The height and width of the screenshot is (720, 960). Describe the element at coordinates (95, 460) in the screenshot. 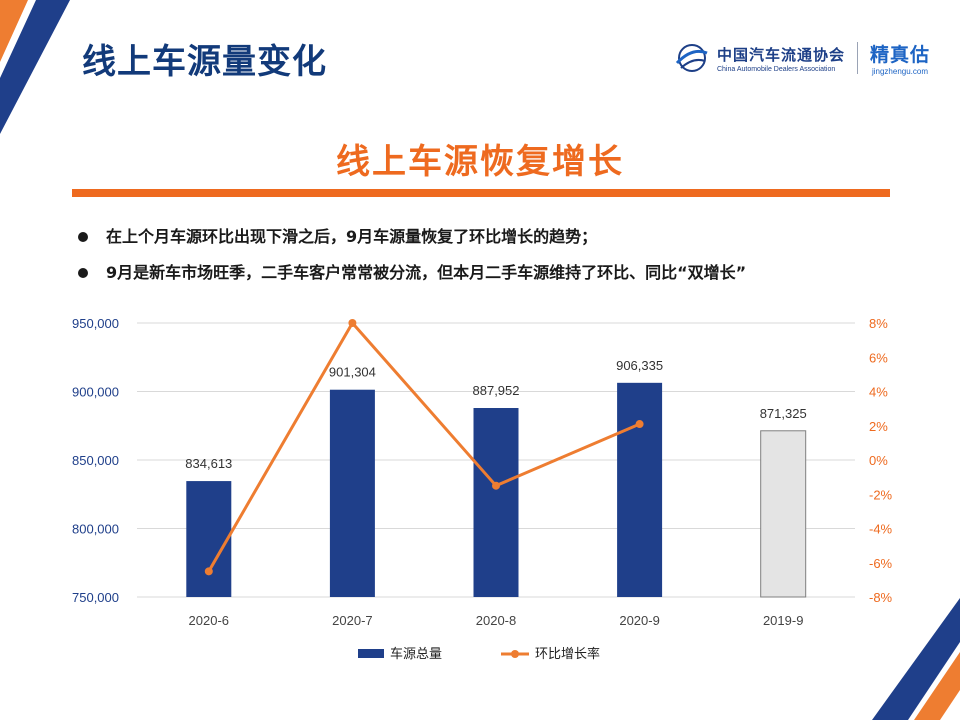

I see `left-axis-tick-label: 850,000` at that location.